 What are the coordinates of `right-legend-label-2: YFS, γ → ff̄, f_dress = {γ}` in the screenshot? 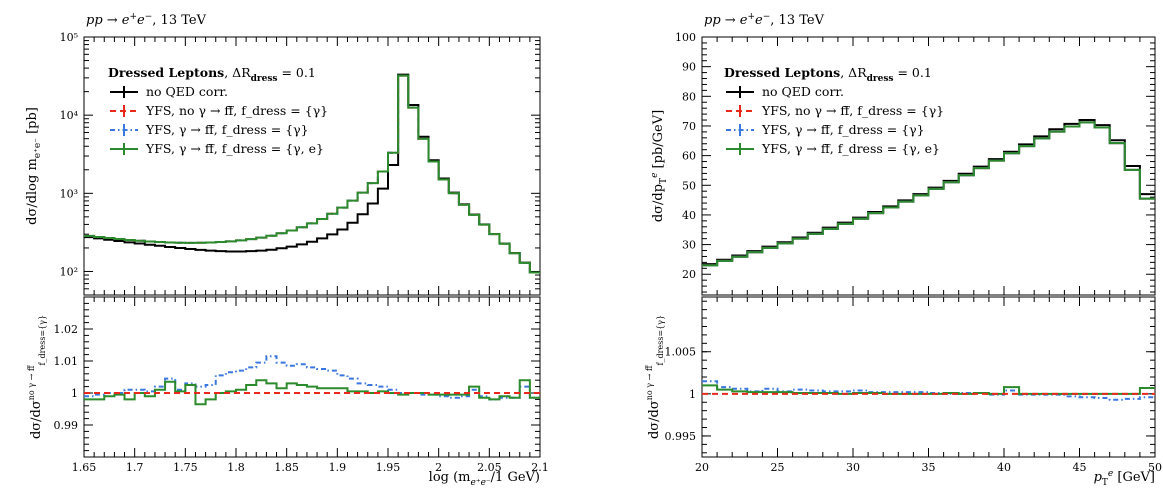 It's located at (843, 129).